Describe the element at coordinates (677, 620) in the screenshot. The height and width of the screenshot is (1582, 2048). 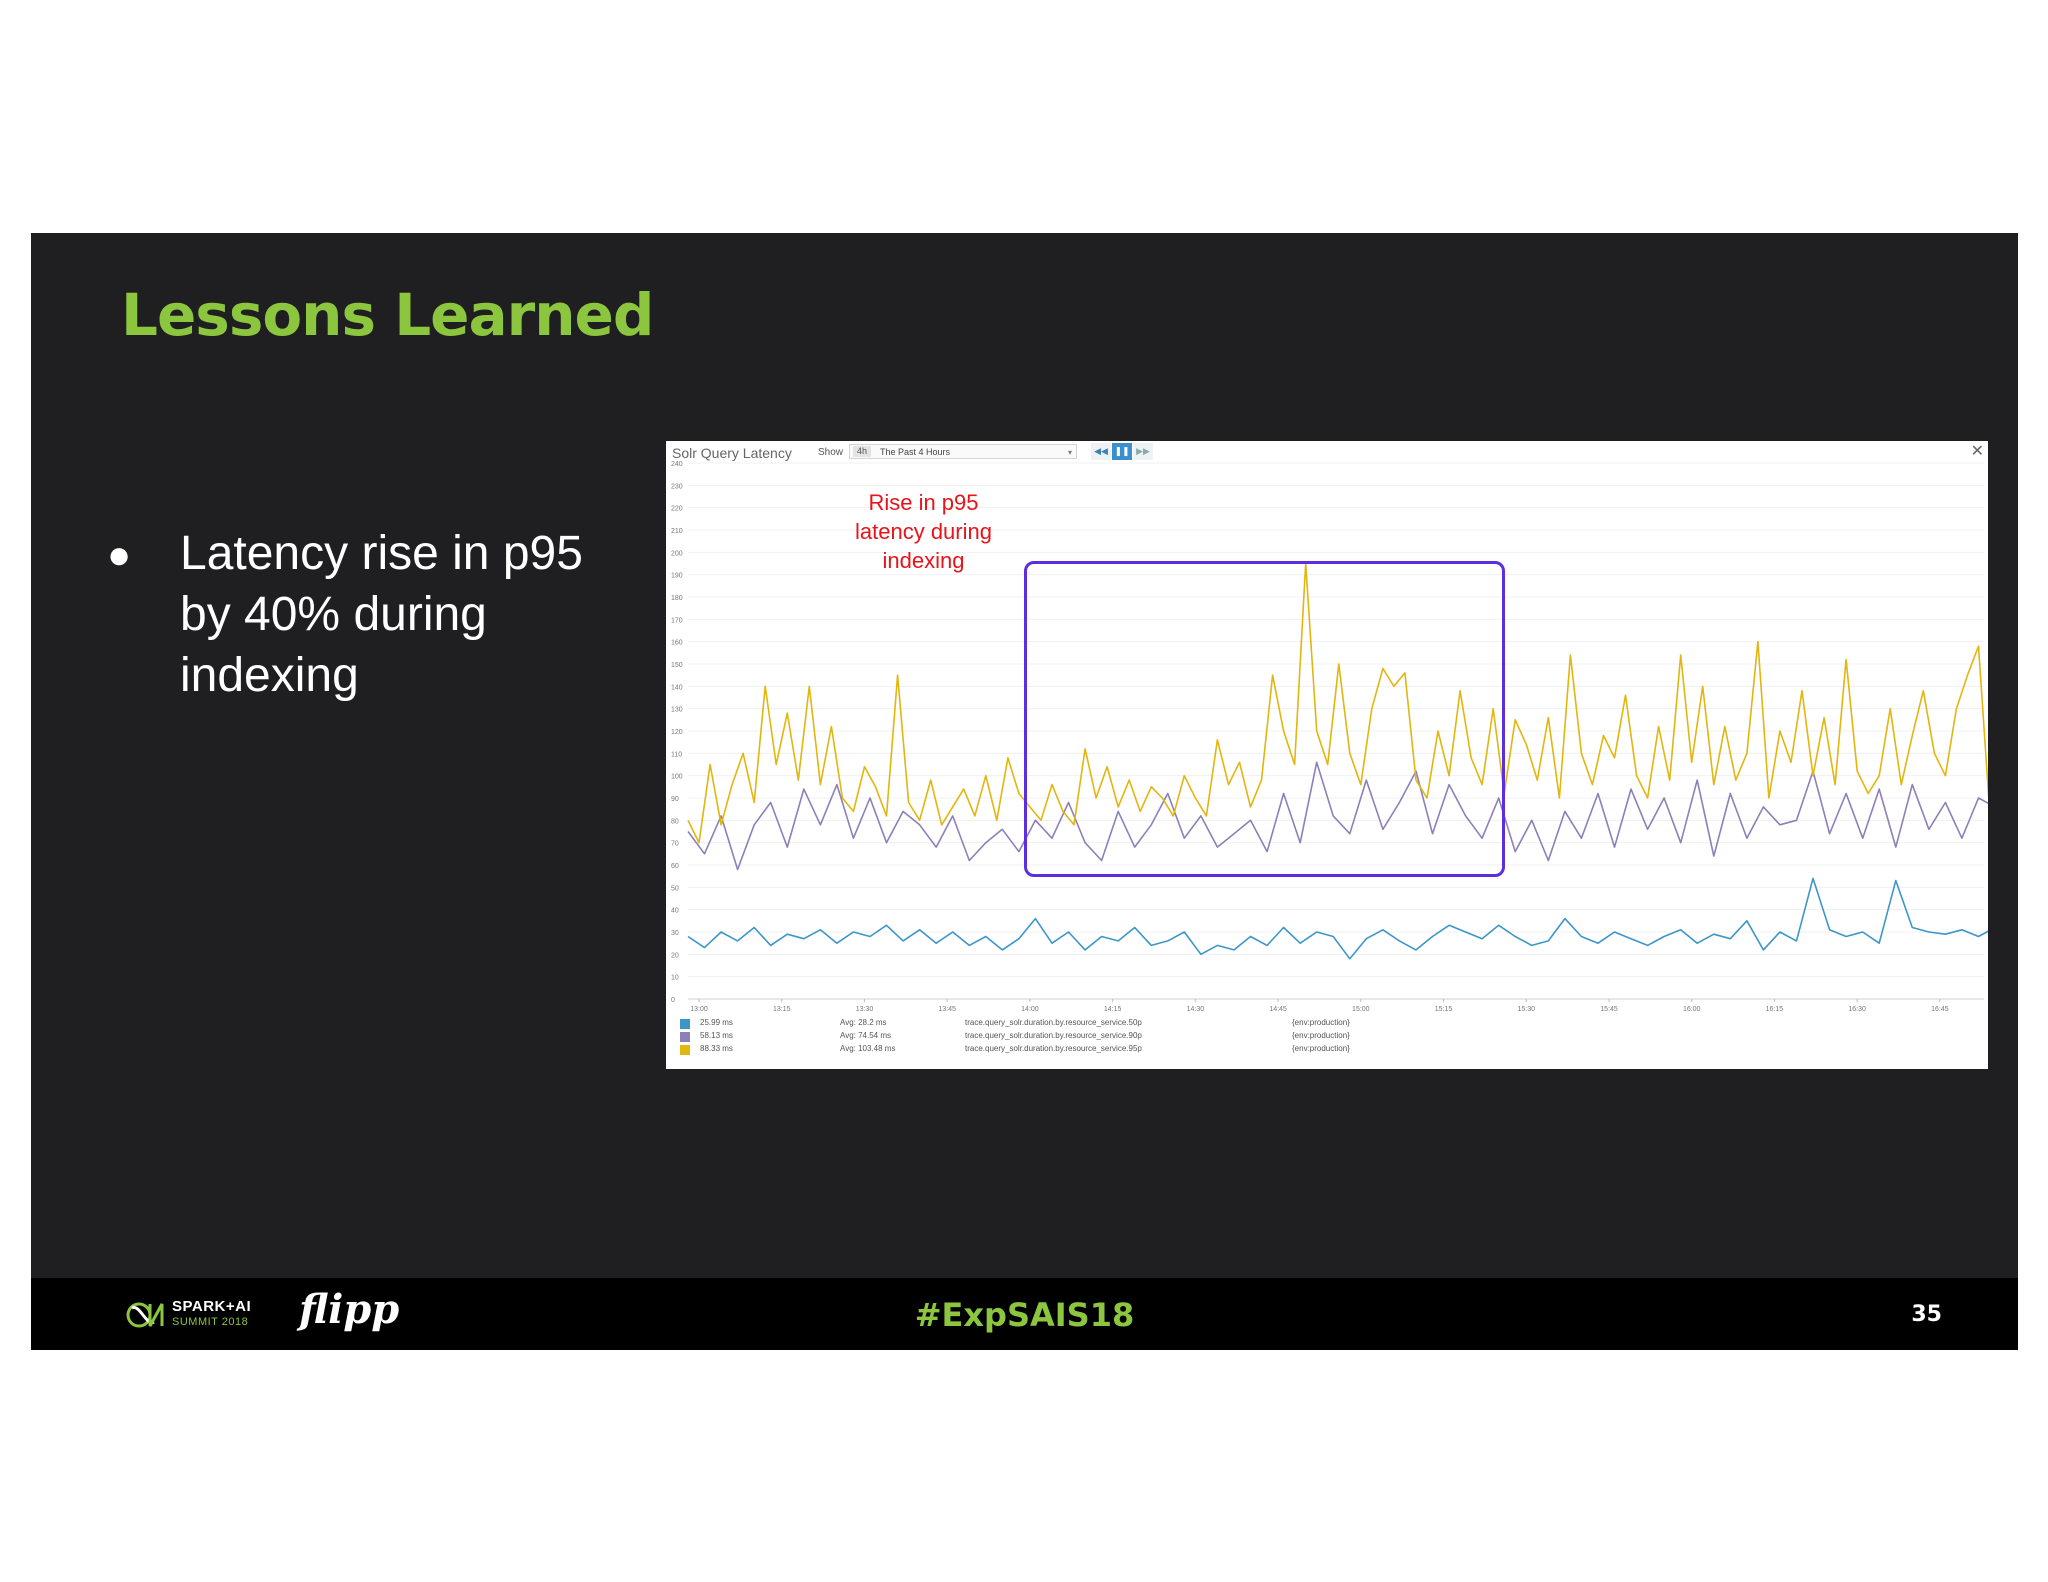
I see `y-tick-label: 170` at that location.